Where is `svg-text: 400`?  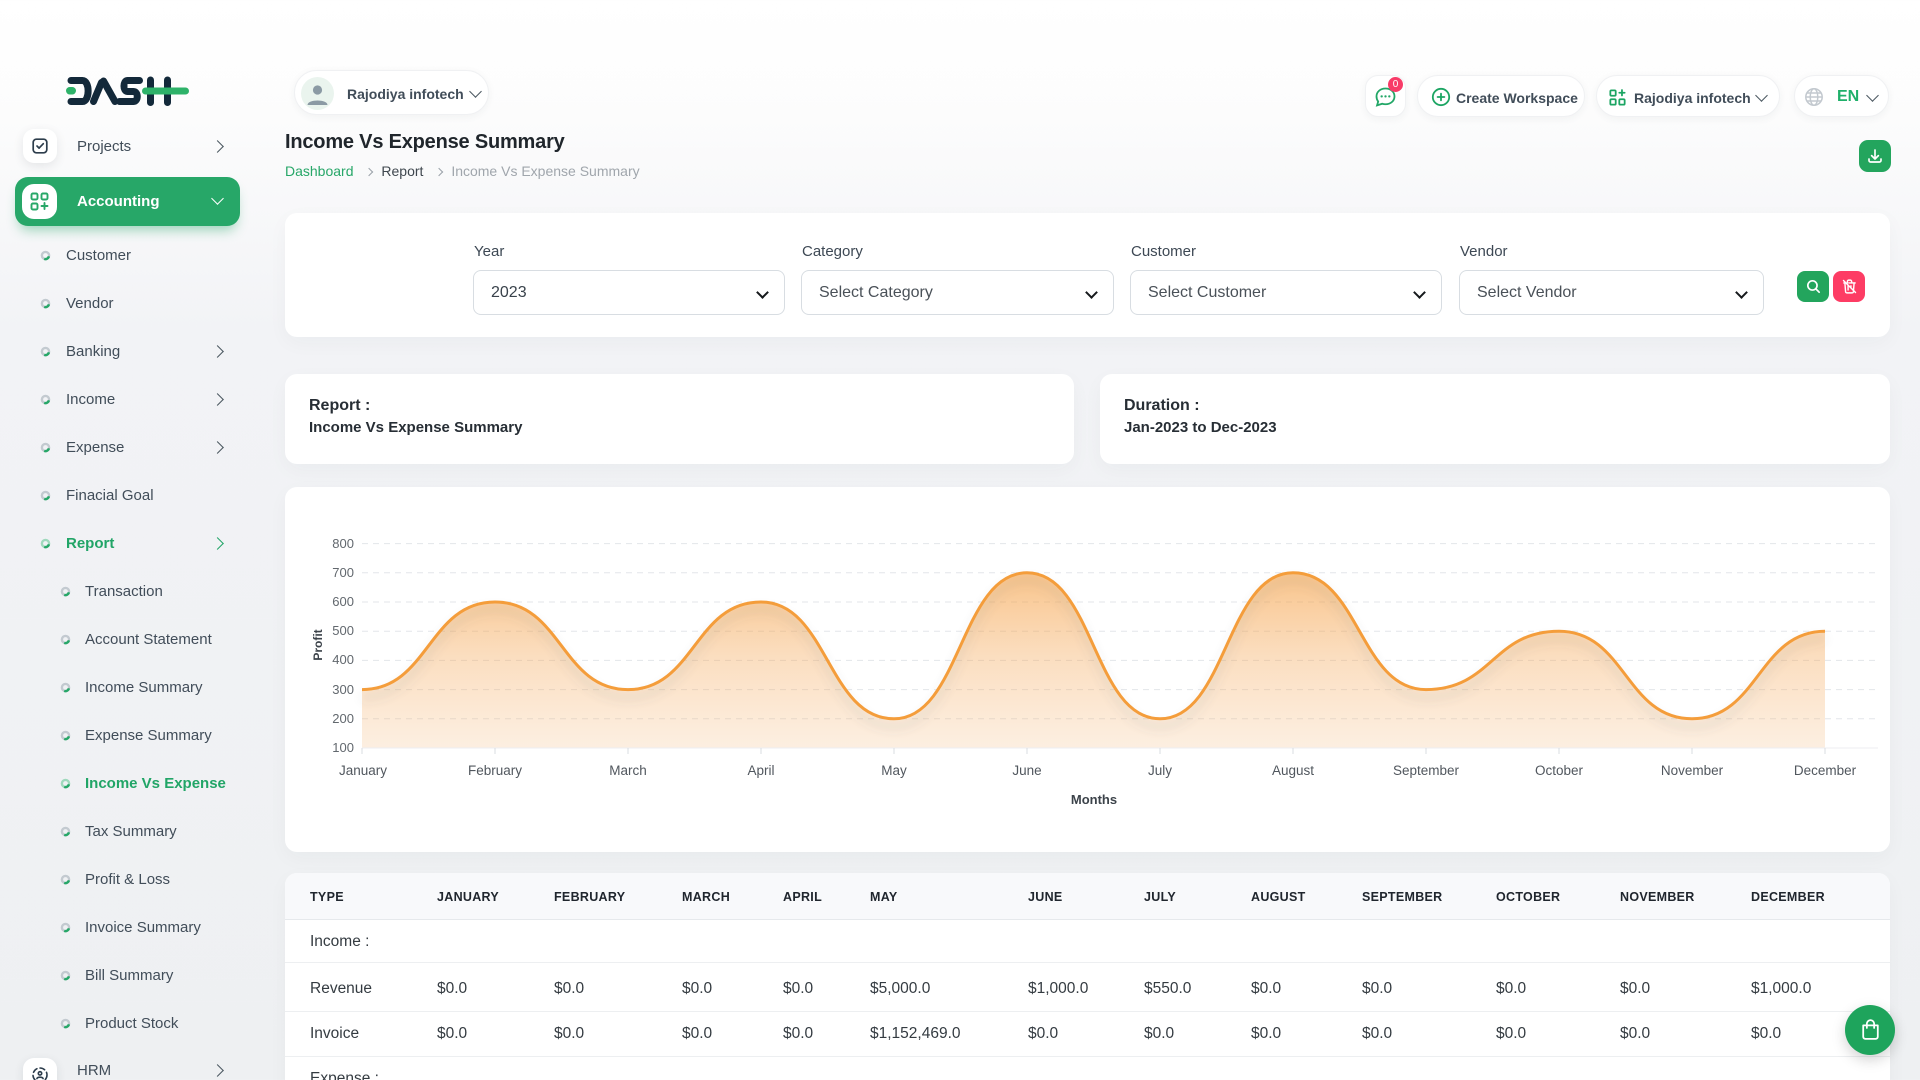 svg-text: 400 is located at coordinates (343, 659).